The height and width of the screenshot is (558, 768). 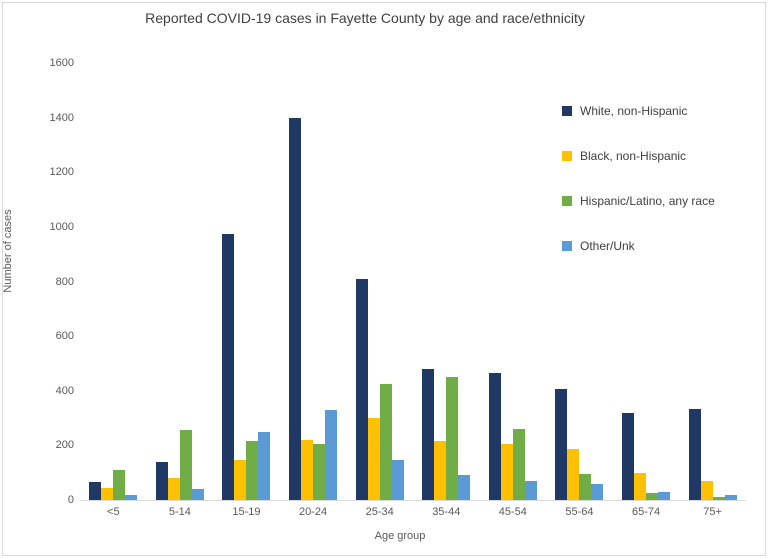 What do you see at coordinates (638, 246) in the screenshot?
I see `legend-item: Other/Unk` at bounding box center [638, 246].